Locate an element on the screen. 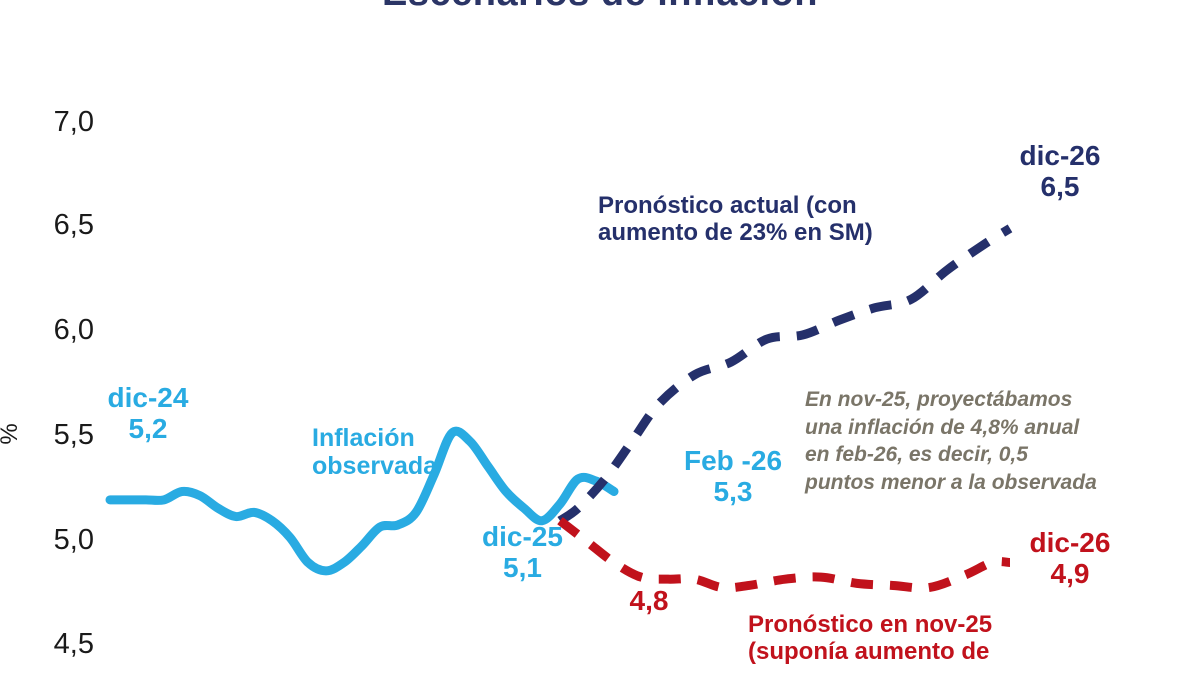  annotation-dic-26-red-label: dic-26 is located at coordinates (1070, 542).